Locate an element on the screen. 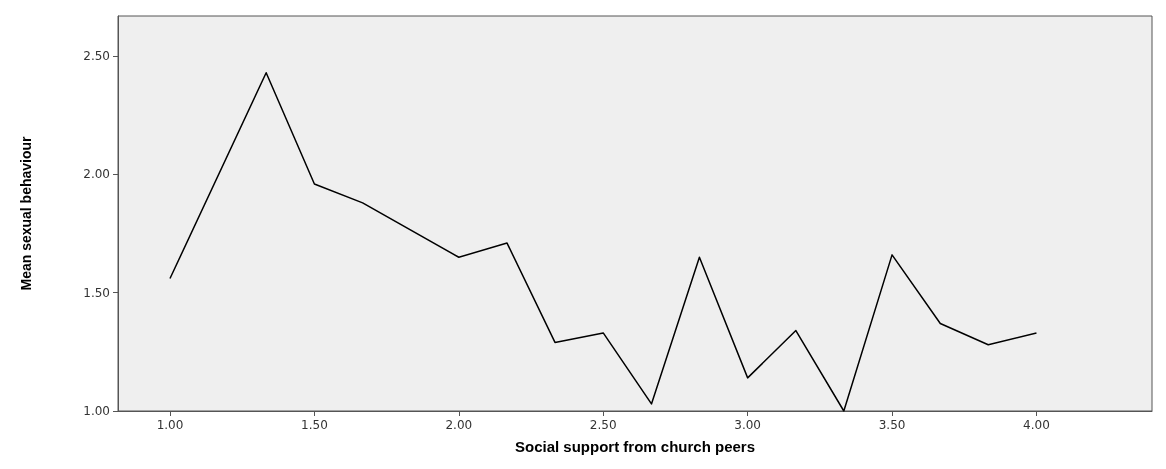 The width and height of the screenshot is (1166, 469). x-axis-title: Social support from church peers is located at coordinates (635, 446).